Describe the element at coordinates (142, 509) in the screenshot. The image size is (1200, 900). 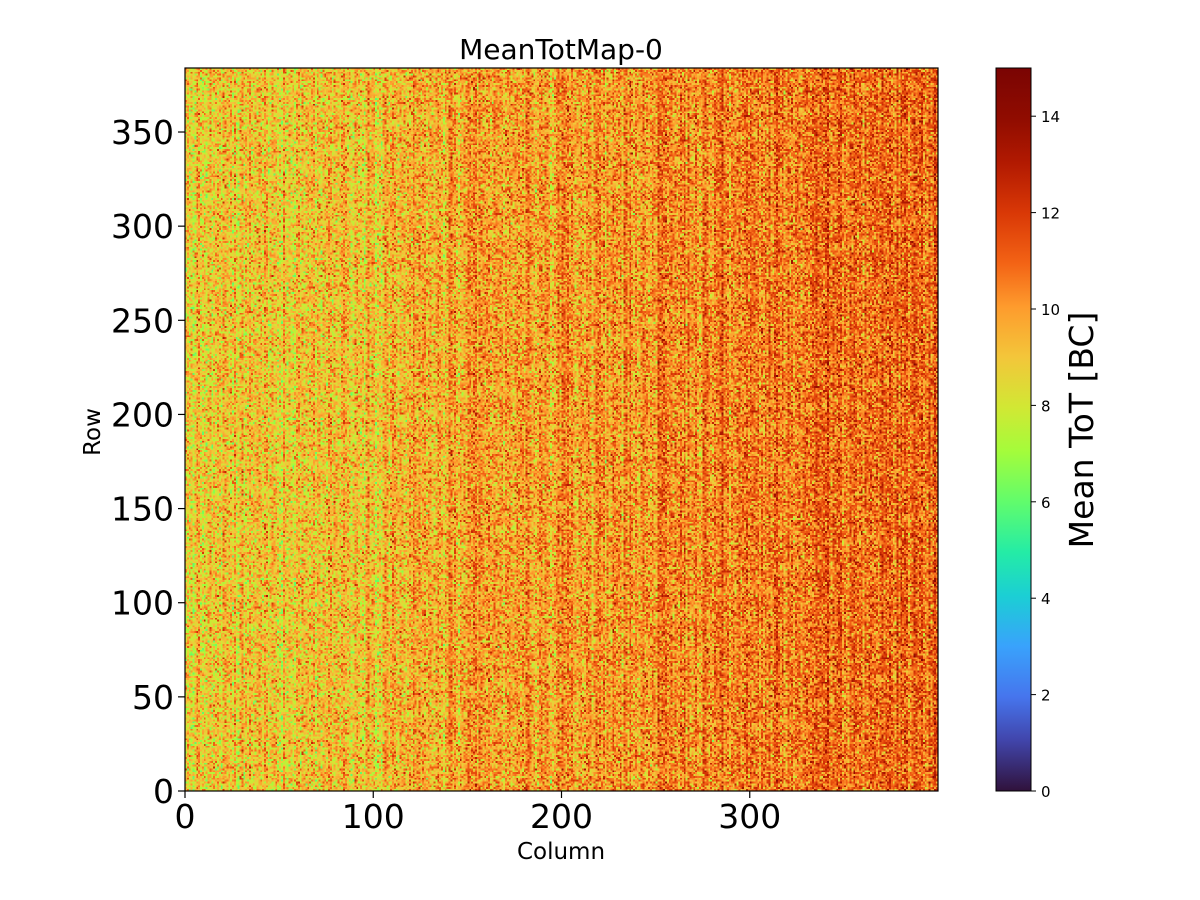
I see `y-tick-label: 150` at that location.